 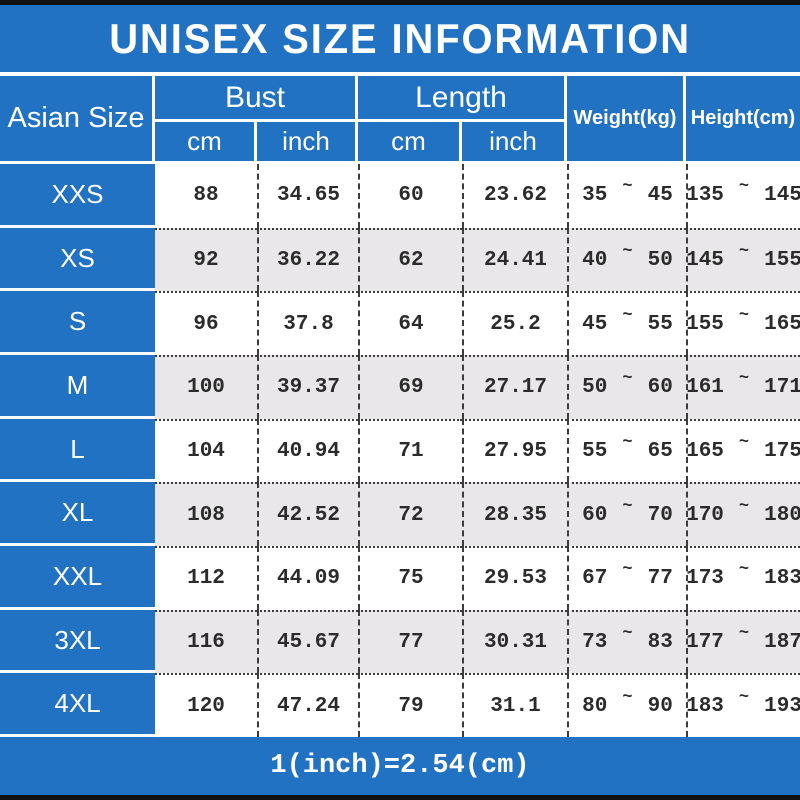 I want to click on bust-inch-cell: 40.94, so click(x=307, y=450).